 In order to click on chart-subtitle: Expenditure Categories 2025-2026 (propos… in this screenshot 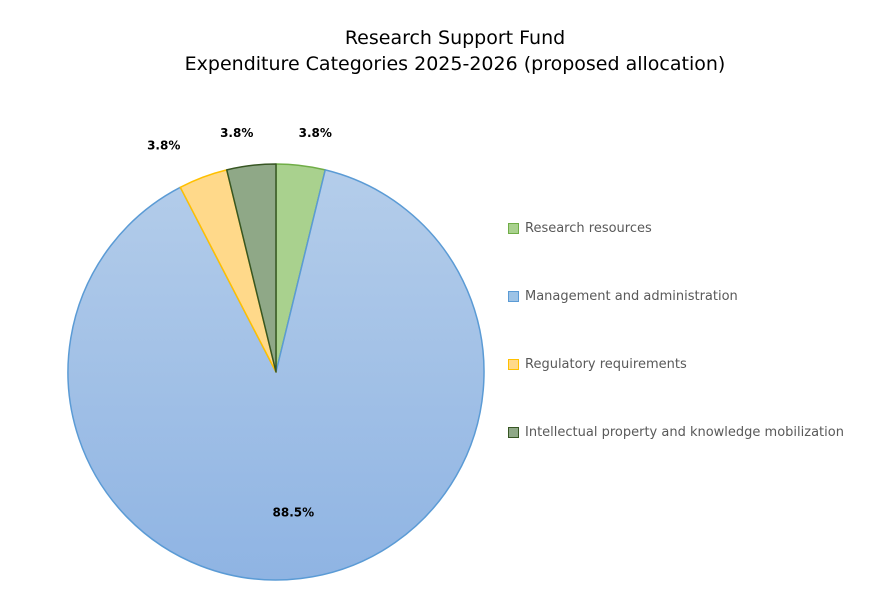, I will do `click(455, 64)`.